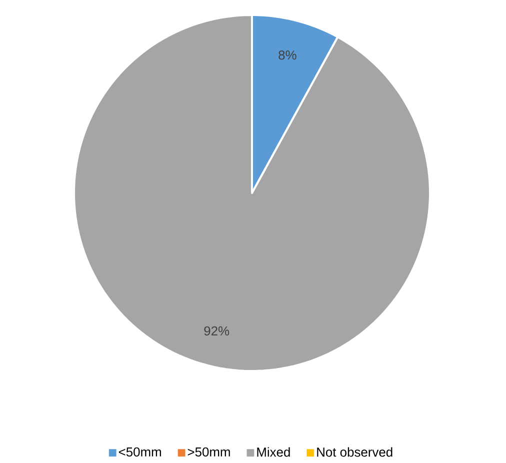  I want to click on legend-label: Not observed, so click(354, 452).